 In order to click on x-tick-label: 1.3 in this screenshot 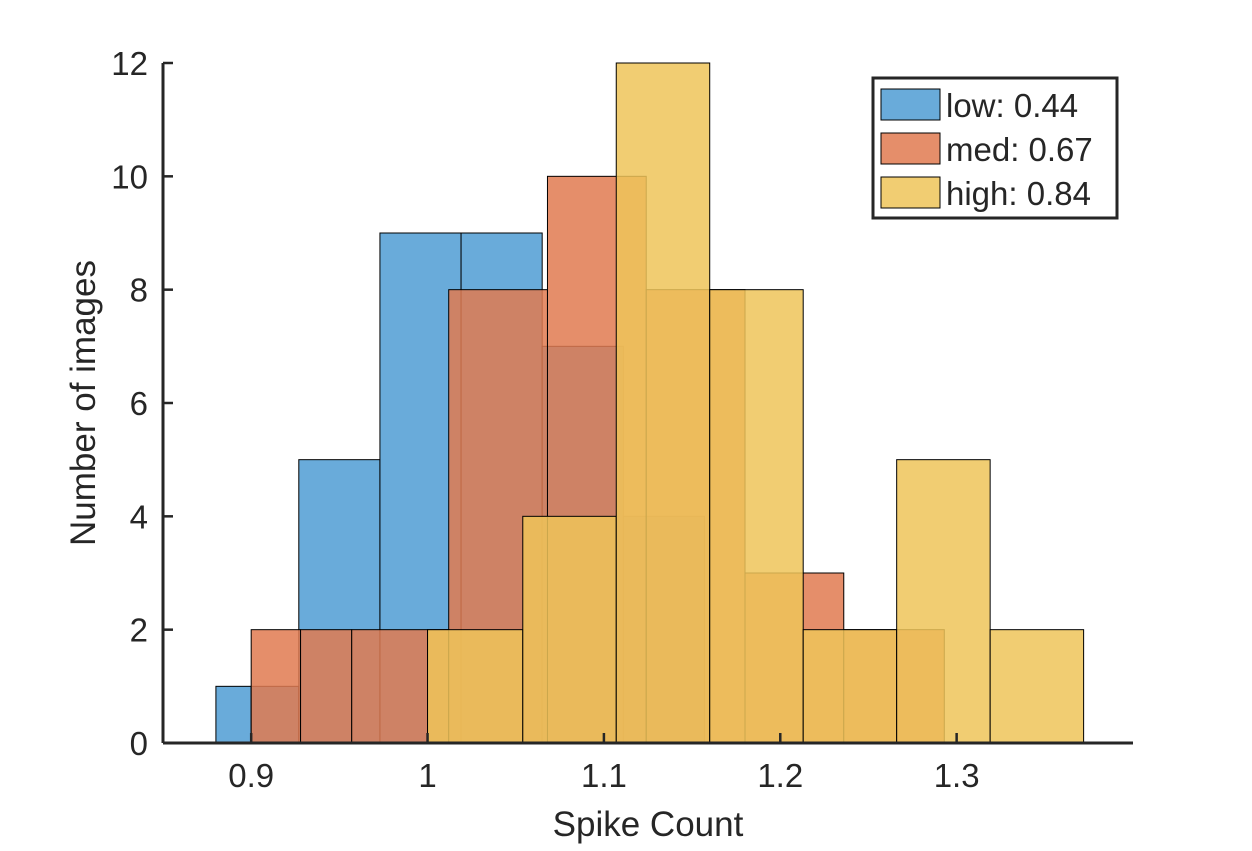, I will do `click(957, 775)`.